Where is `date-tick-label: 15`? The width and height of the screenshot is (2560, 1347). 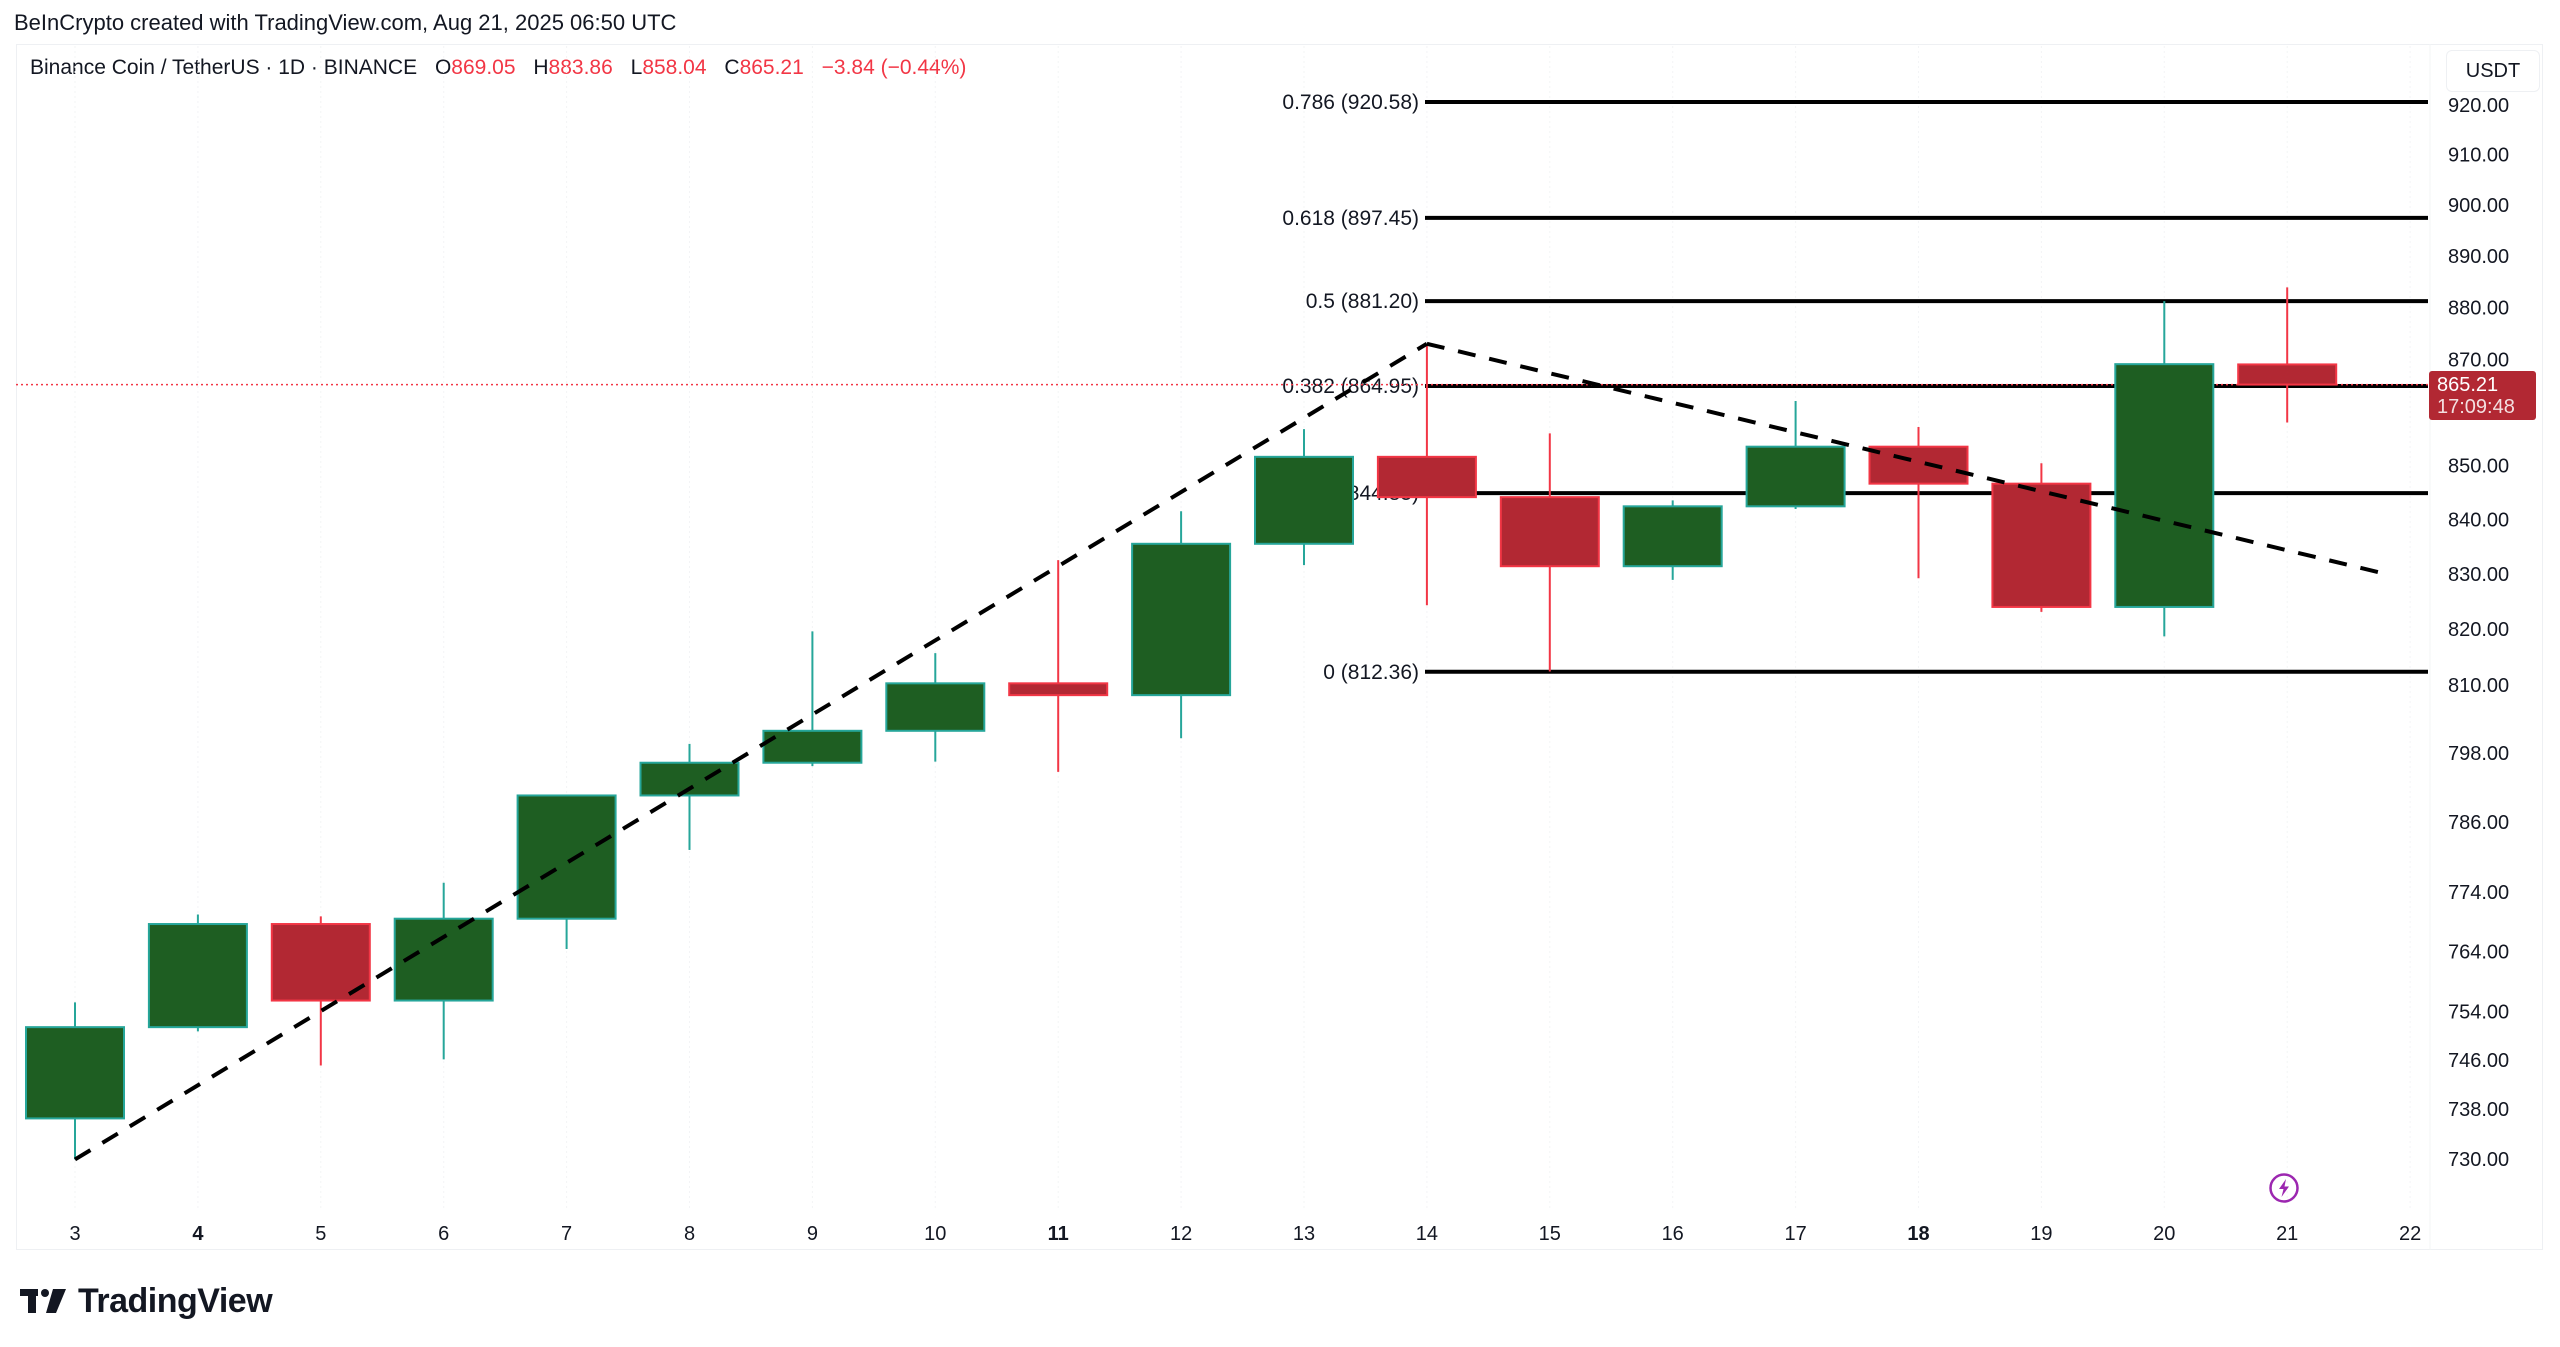 date-tick-label: 15 is located at coordinates (1550, 1234).